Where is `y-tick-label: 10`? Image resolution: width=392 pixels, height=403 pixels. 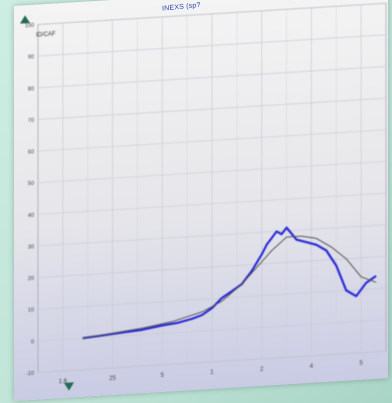
y-tick-label: 10 is located at coordinates (31, 311).